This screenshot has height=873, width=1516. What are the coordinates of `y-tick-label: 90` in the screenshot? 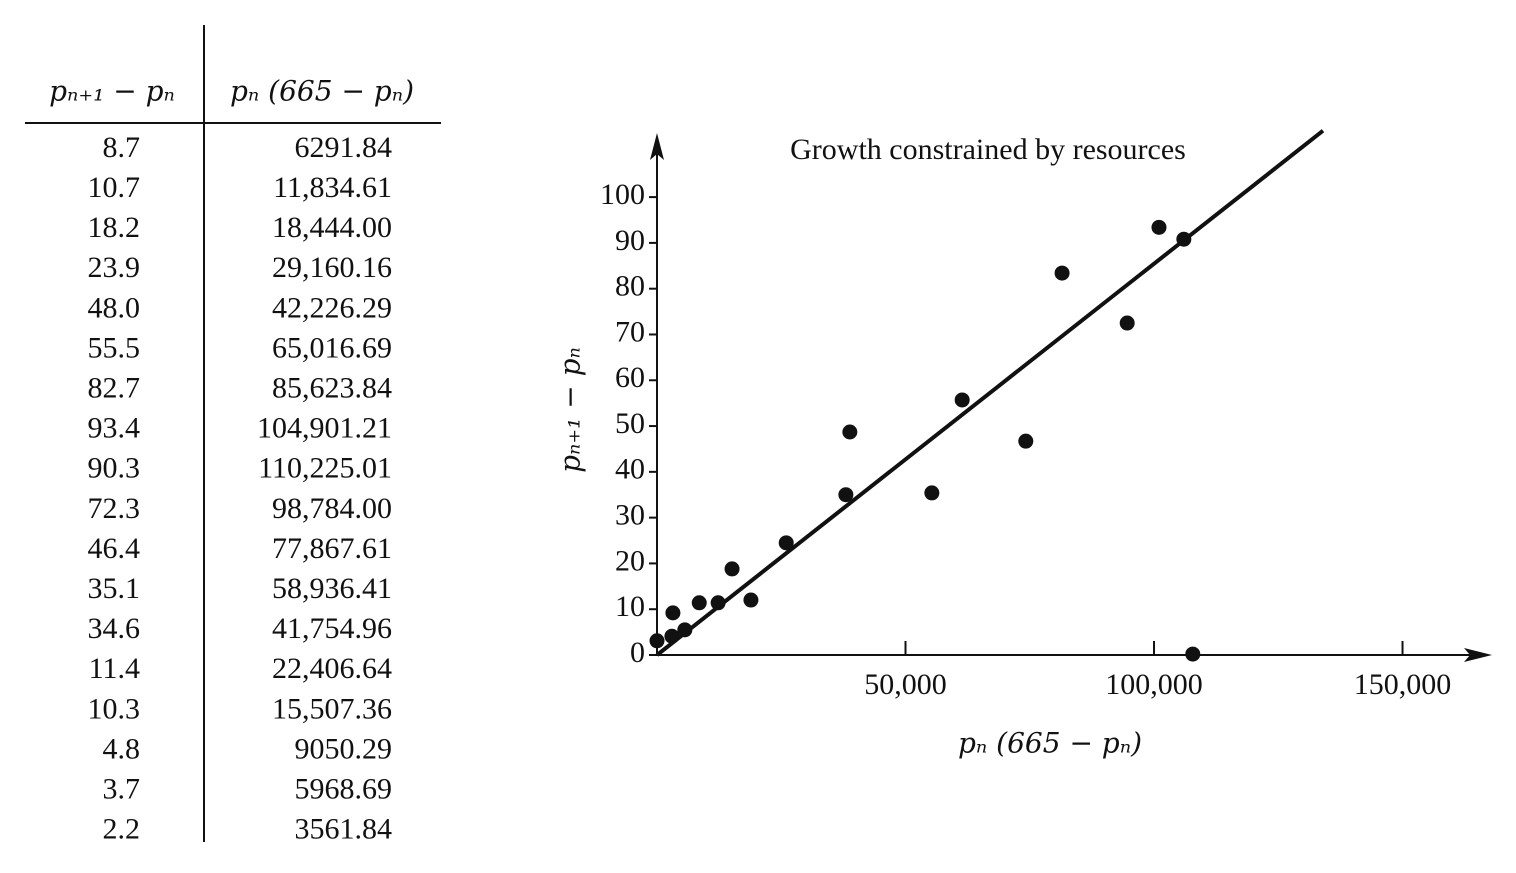 It's located at (630, 240).